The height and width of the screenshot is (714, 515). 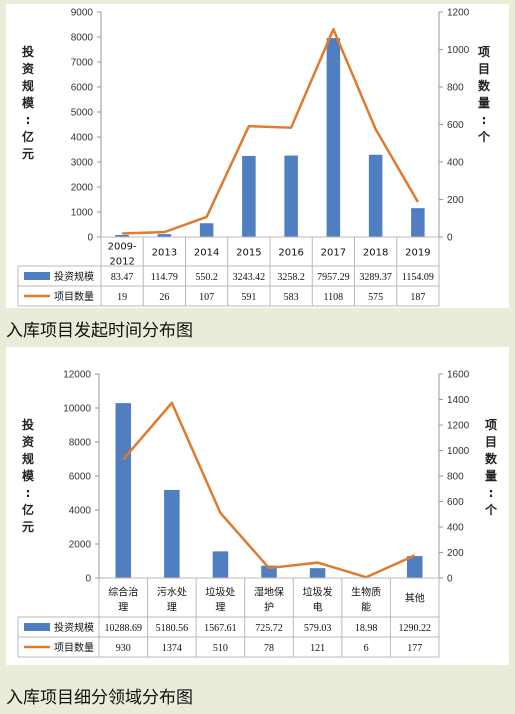 What do you see at coordinates (82, 63) in the screenshot?
I see `y-tick-label: 7000` at bounding box center [82, 63].